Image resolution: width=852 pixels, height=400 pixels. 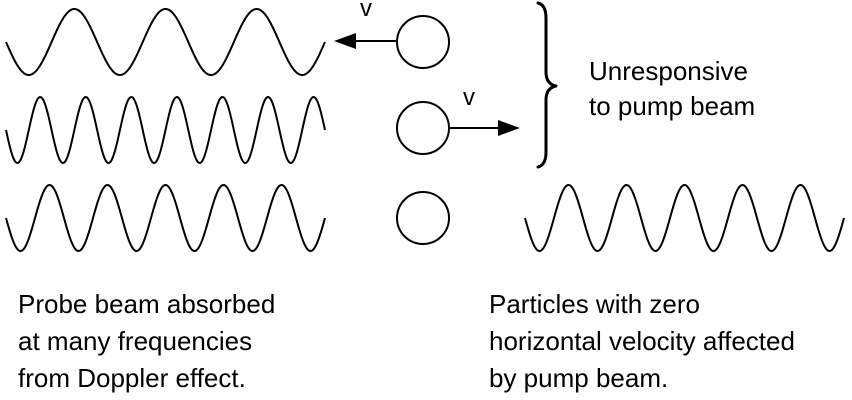 What do you see at coordinates (594, 304) in the screenshot?
I see `pump-caption-line-1: Particles with zero` at bounding box center [594, 304].